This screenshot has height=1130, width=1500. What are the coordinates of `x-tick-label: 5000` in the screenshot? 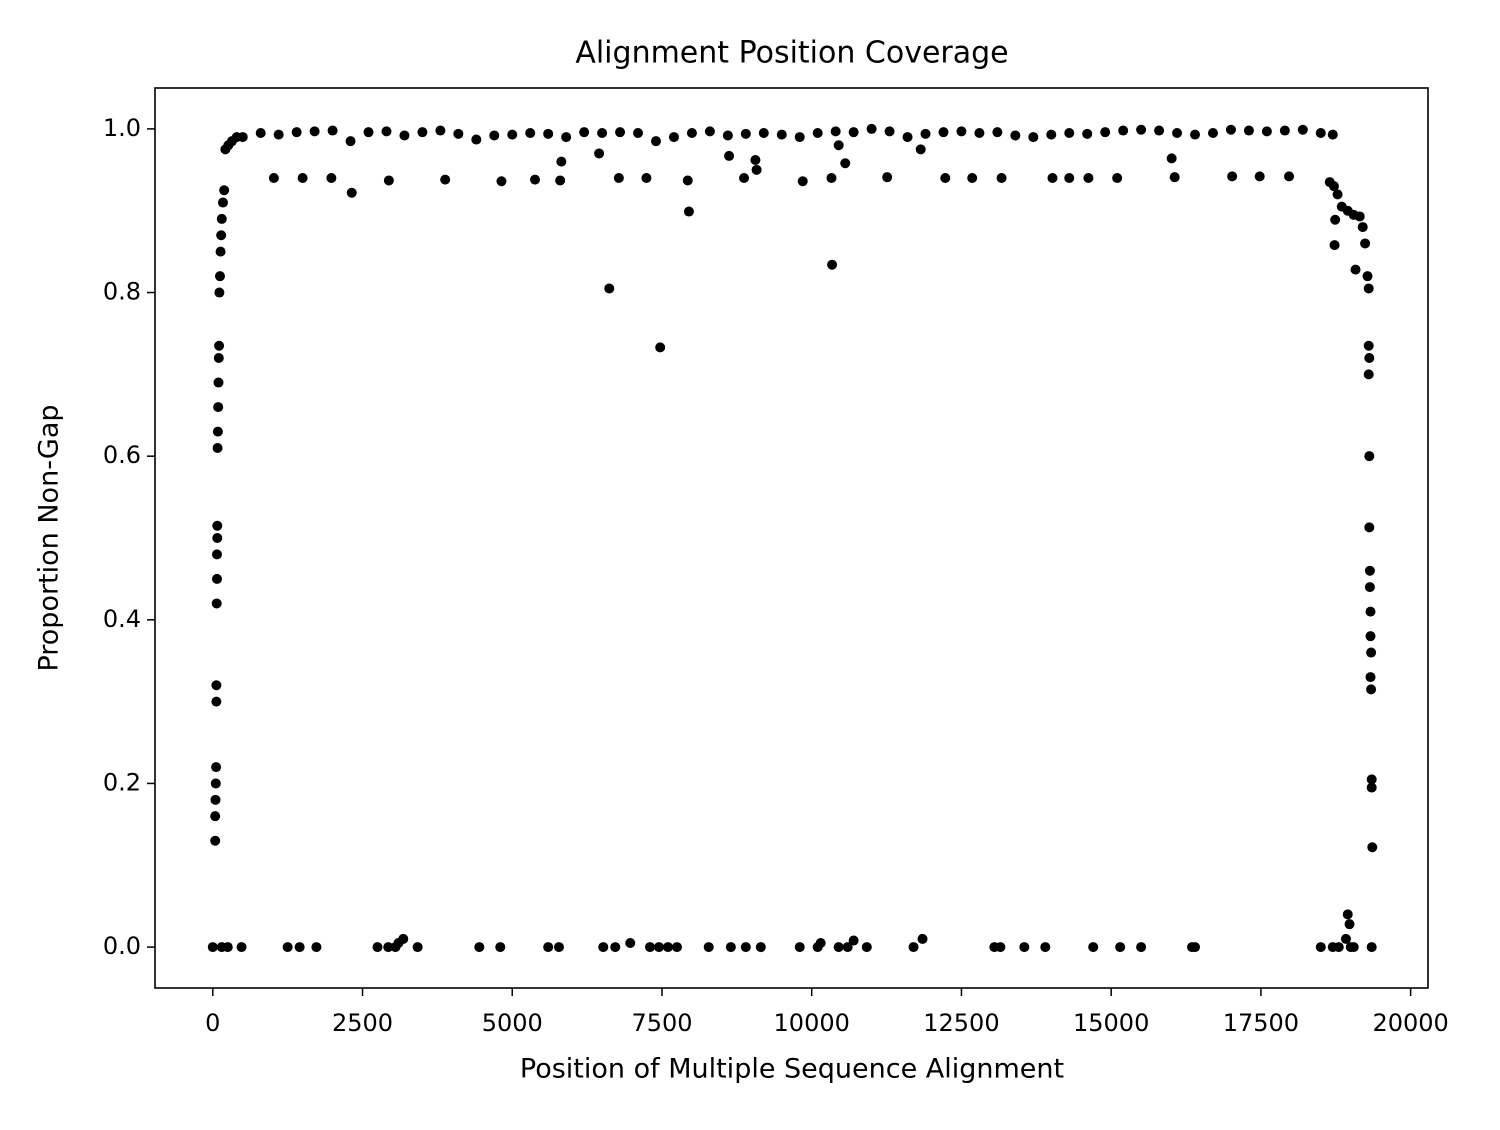 It's located at (512, 1023).